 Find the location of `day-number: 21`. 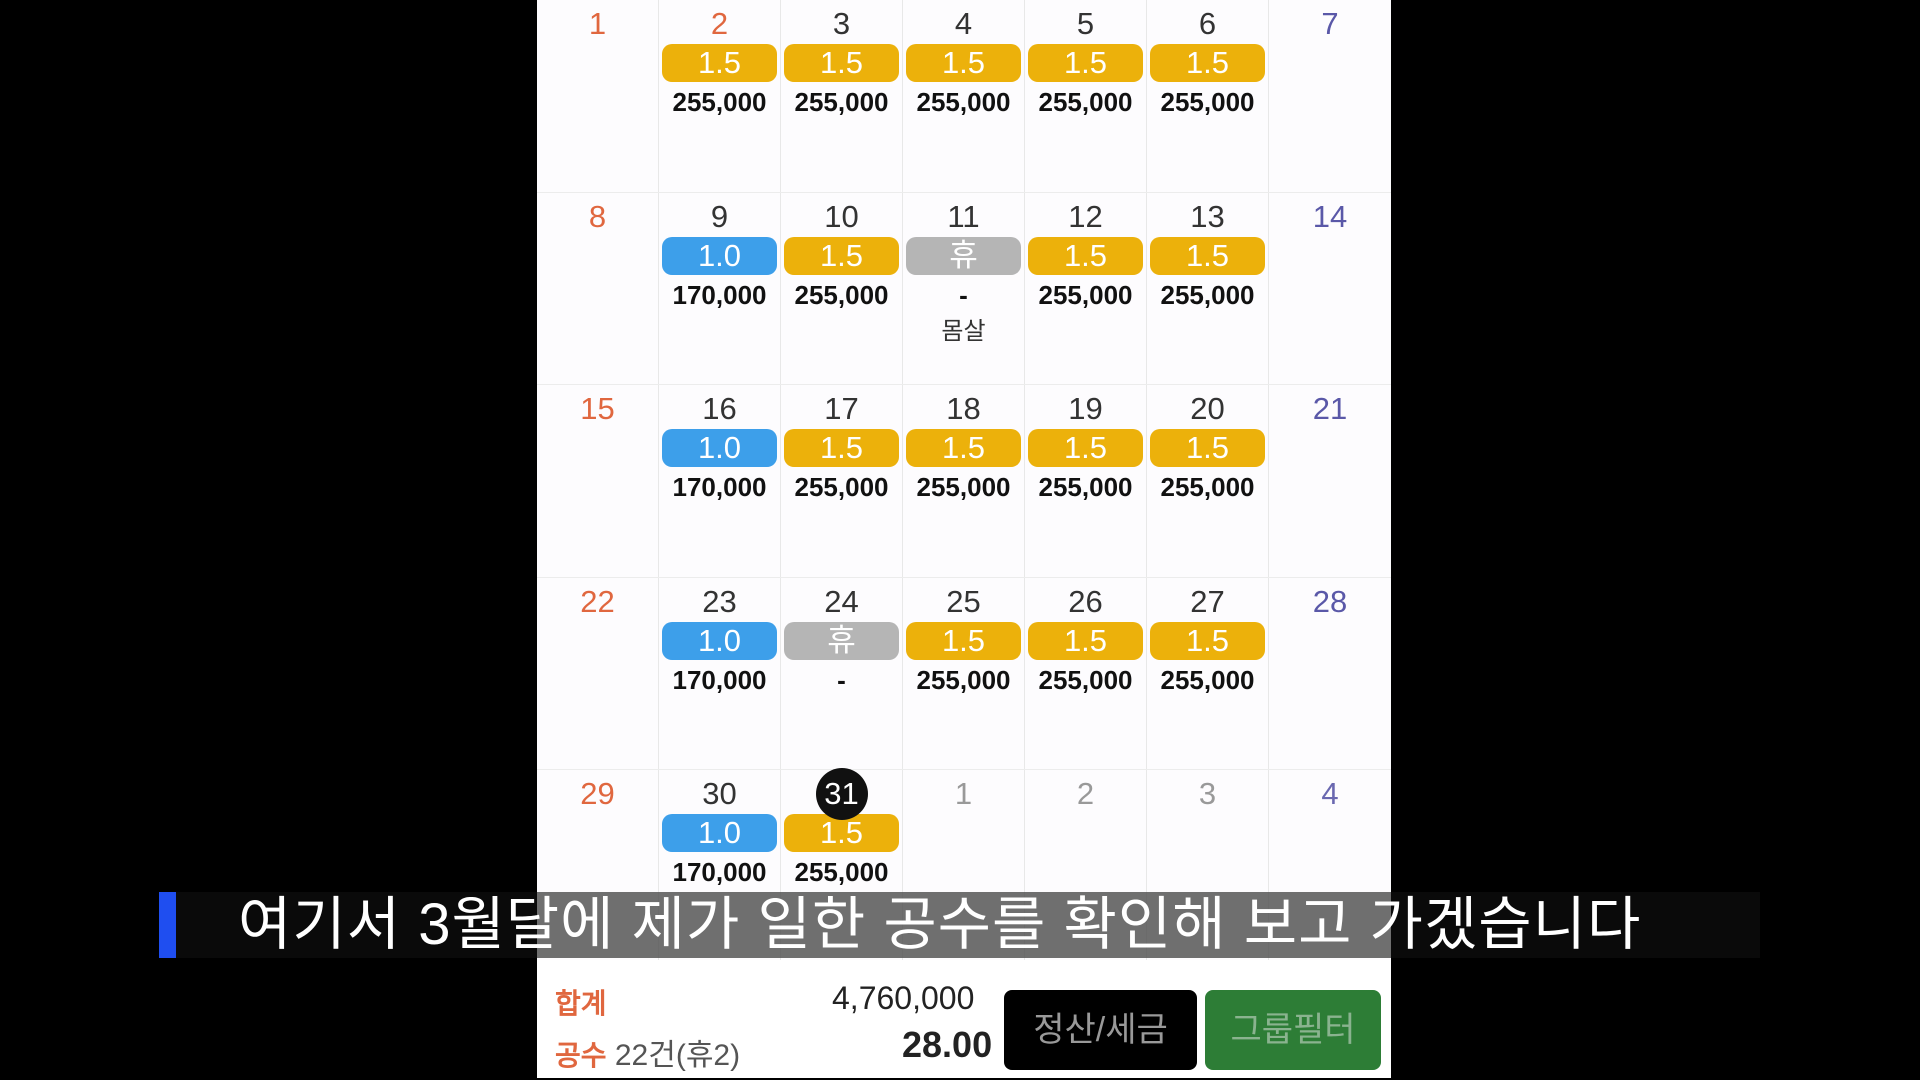

day-number: 21 is located at coordinates (1330, 409).